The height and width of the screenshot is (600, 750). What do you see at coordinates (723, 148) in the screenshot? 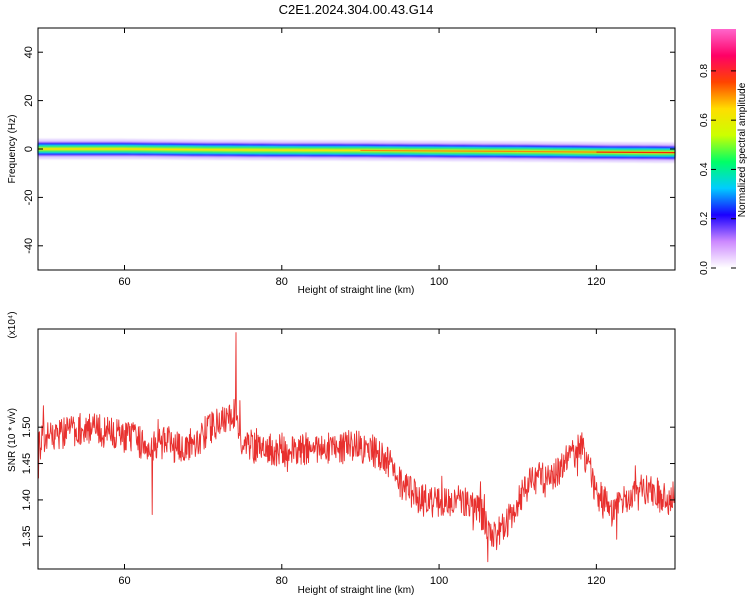
I see `colorbar-gradient` at bounding box center [723, 148].